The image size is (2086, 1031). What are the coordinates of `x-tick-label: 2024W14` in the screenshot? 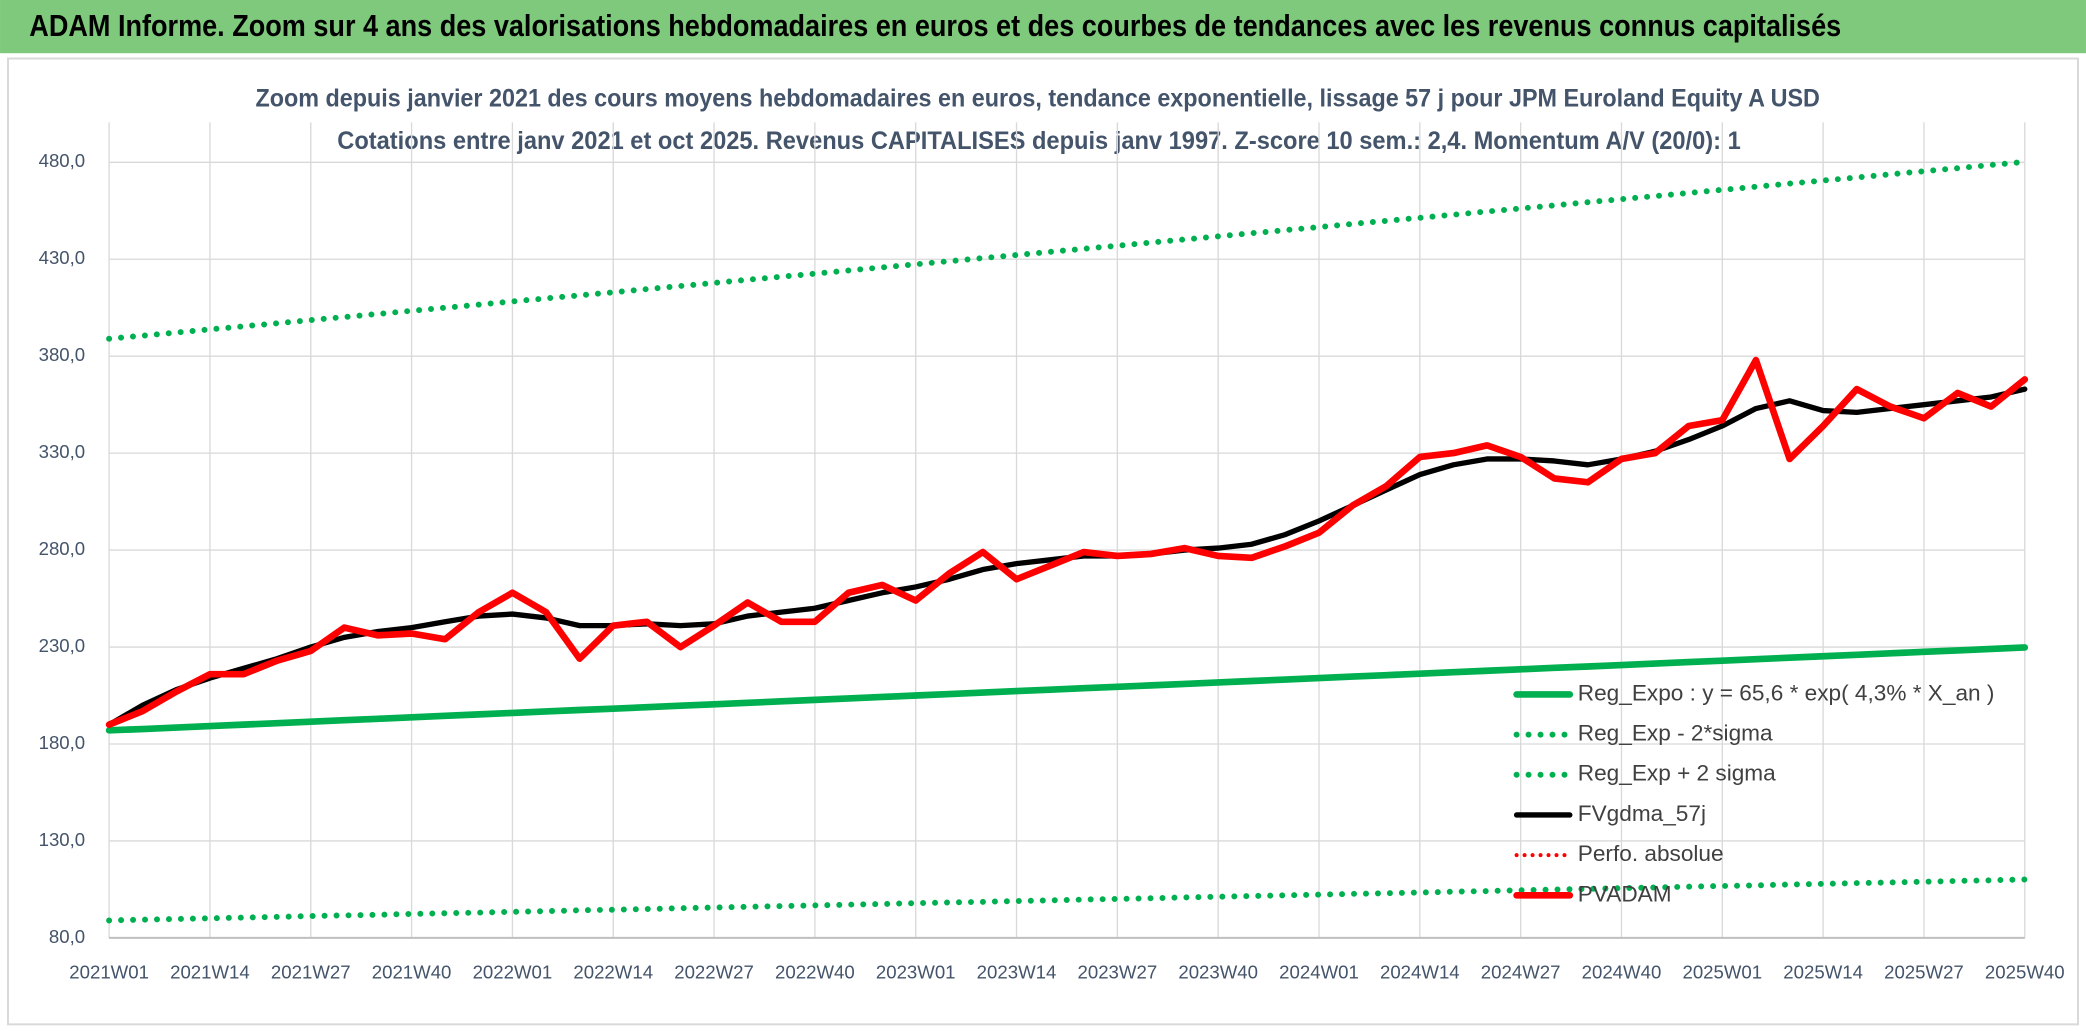 It's located at (1420, 972).